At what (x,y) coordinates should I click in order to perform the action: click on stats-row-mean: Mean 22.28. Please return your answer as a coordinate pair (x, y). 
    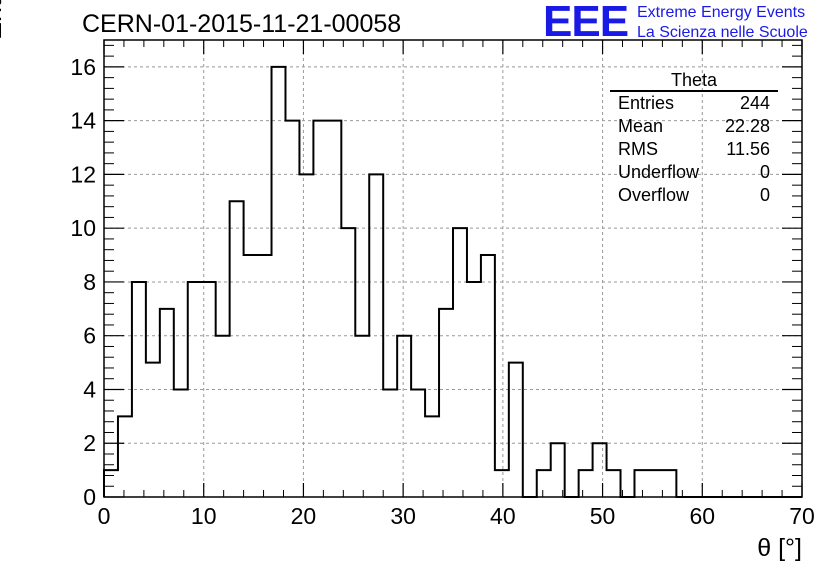
    Looking at the image, I should click on (694, 126).